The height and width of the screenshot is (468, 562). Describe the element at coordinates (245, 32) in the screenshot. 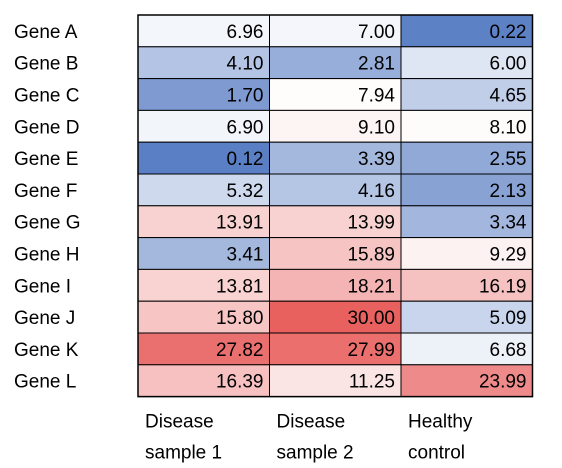

I see `cell-value-label: 6.96` at that location.